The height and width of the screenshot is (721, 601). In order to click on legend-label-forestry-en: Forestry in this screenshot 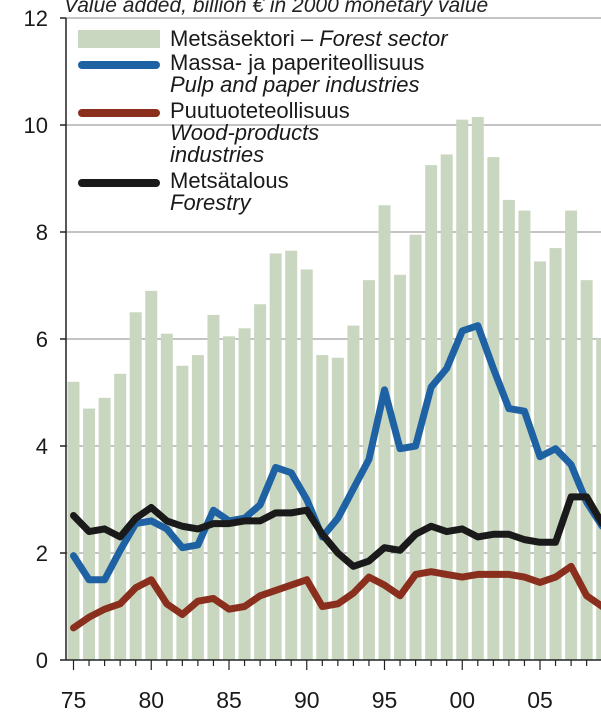, I will do `click(210, 202)`.